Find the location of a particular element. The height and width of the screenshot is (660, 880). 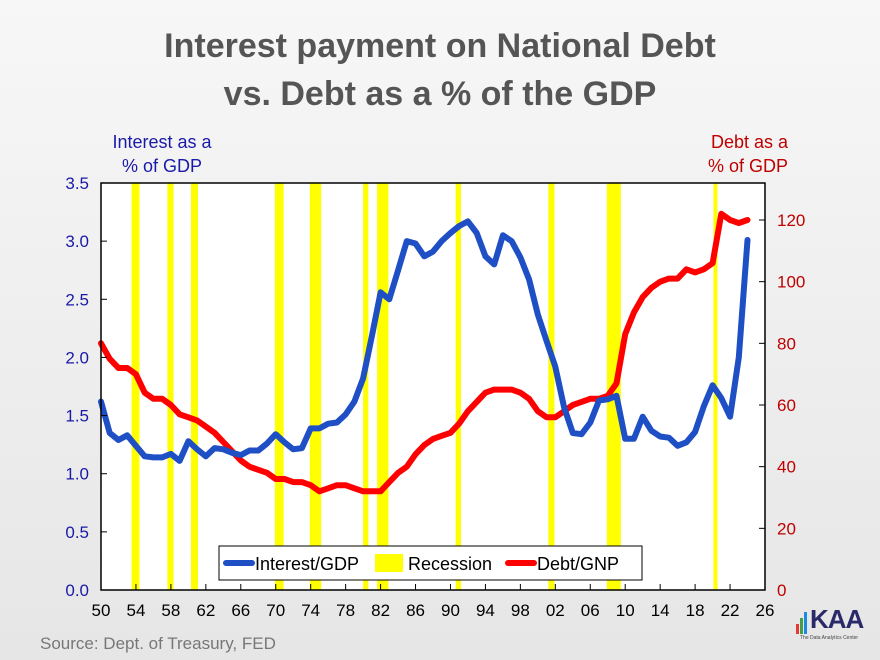

right-tick-label-0: 0 is located at coordinates (781, 590).